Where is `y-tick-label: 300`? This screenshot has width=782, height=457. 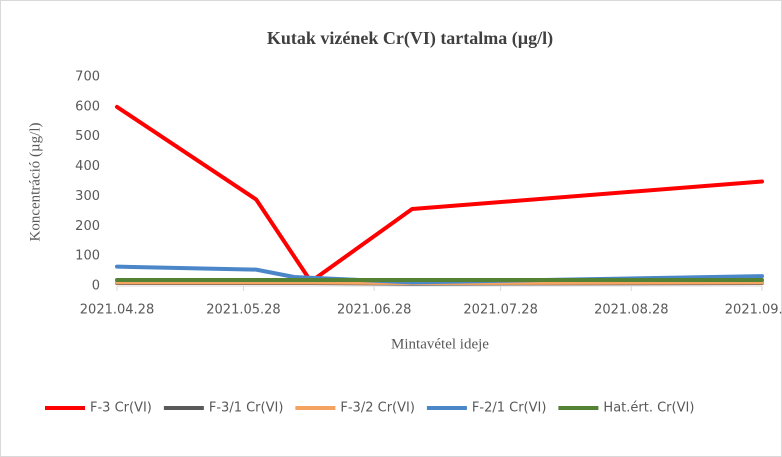 y-tick-label: 300 is located at coordinates (87, 196).